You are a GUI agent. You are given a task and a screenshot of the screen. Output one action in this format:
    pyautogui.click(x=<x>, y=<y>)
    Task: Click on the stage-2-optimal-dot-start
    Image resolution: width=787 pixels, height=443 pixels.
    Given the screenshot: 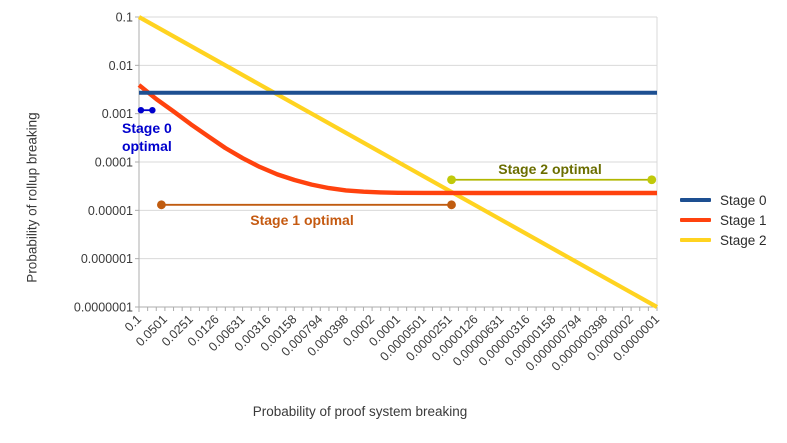 What is the action you would take?
    pyautogui.click(x=451, y=180)
    